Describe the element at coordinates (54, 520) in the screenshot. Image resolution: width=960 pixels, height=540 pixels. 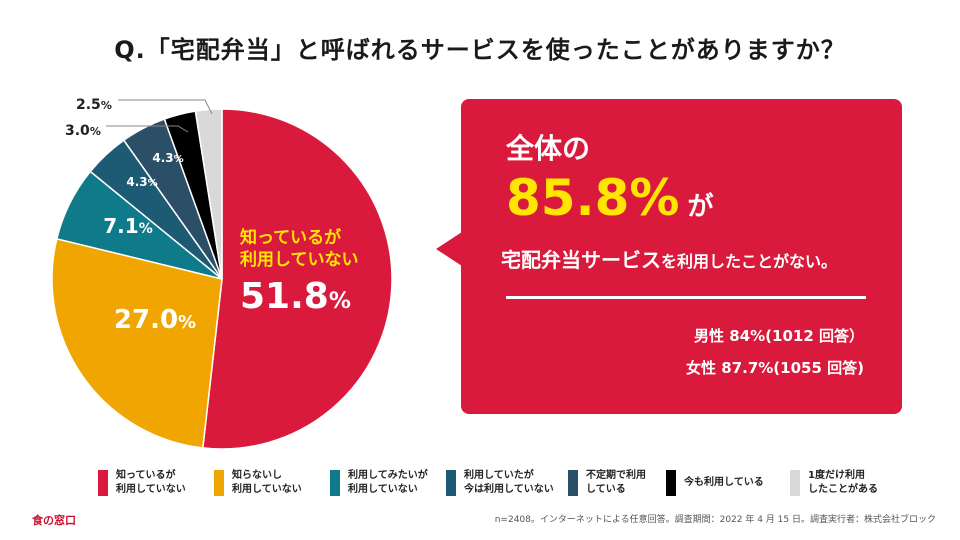
I see `brand-logo-text: 食の窓口` at that location.